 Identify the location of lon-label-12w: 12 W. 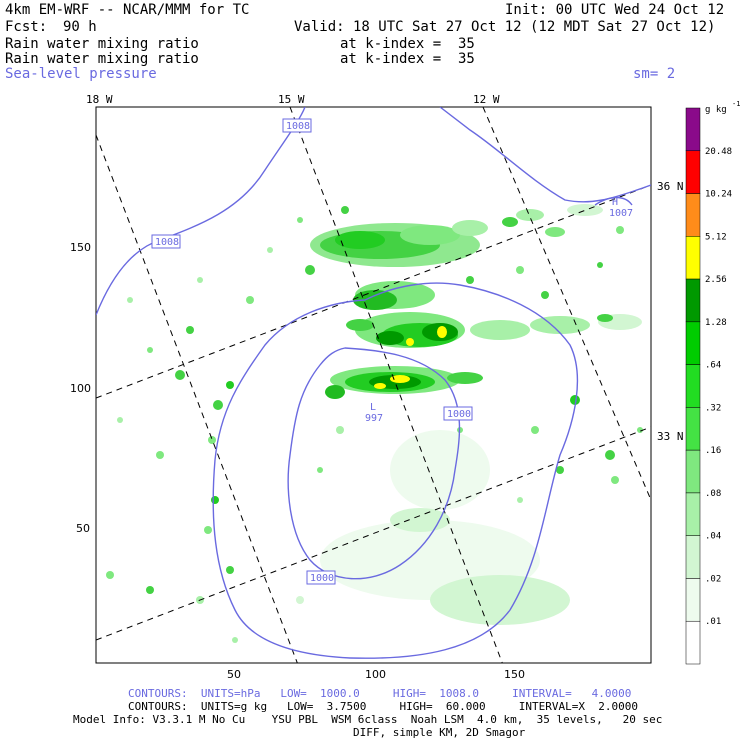
(486, 99).